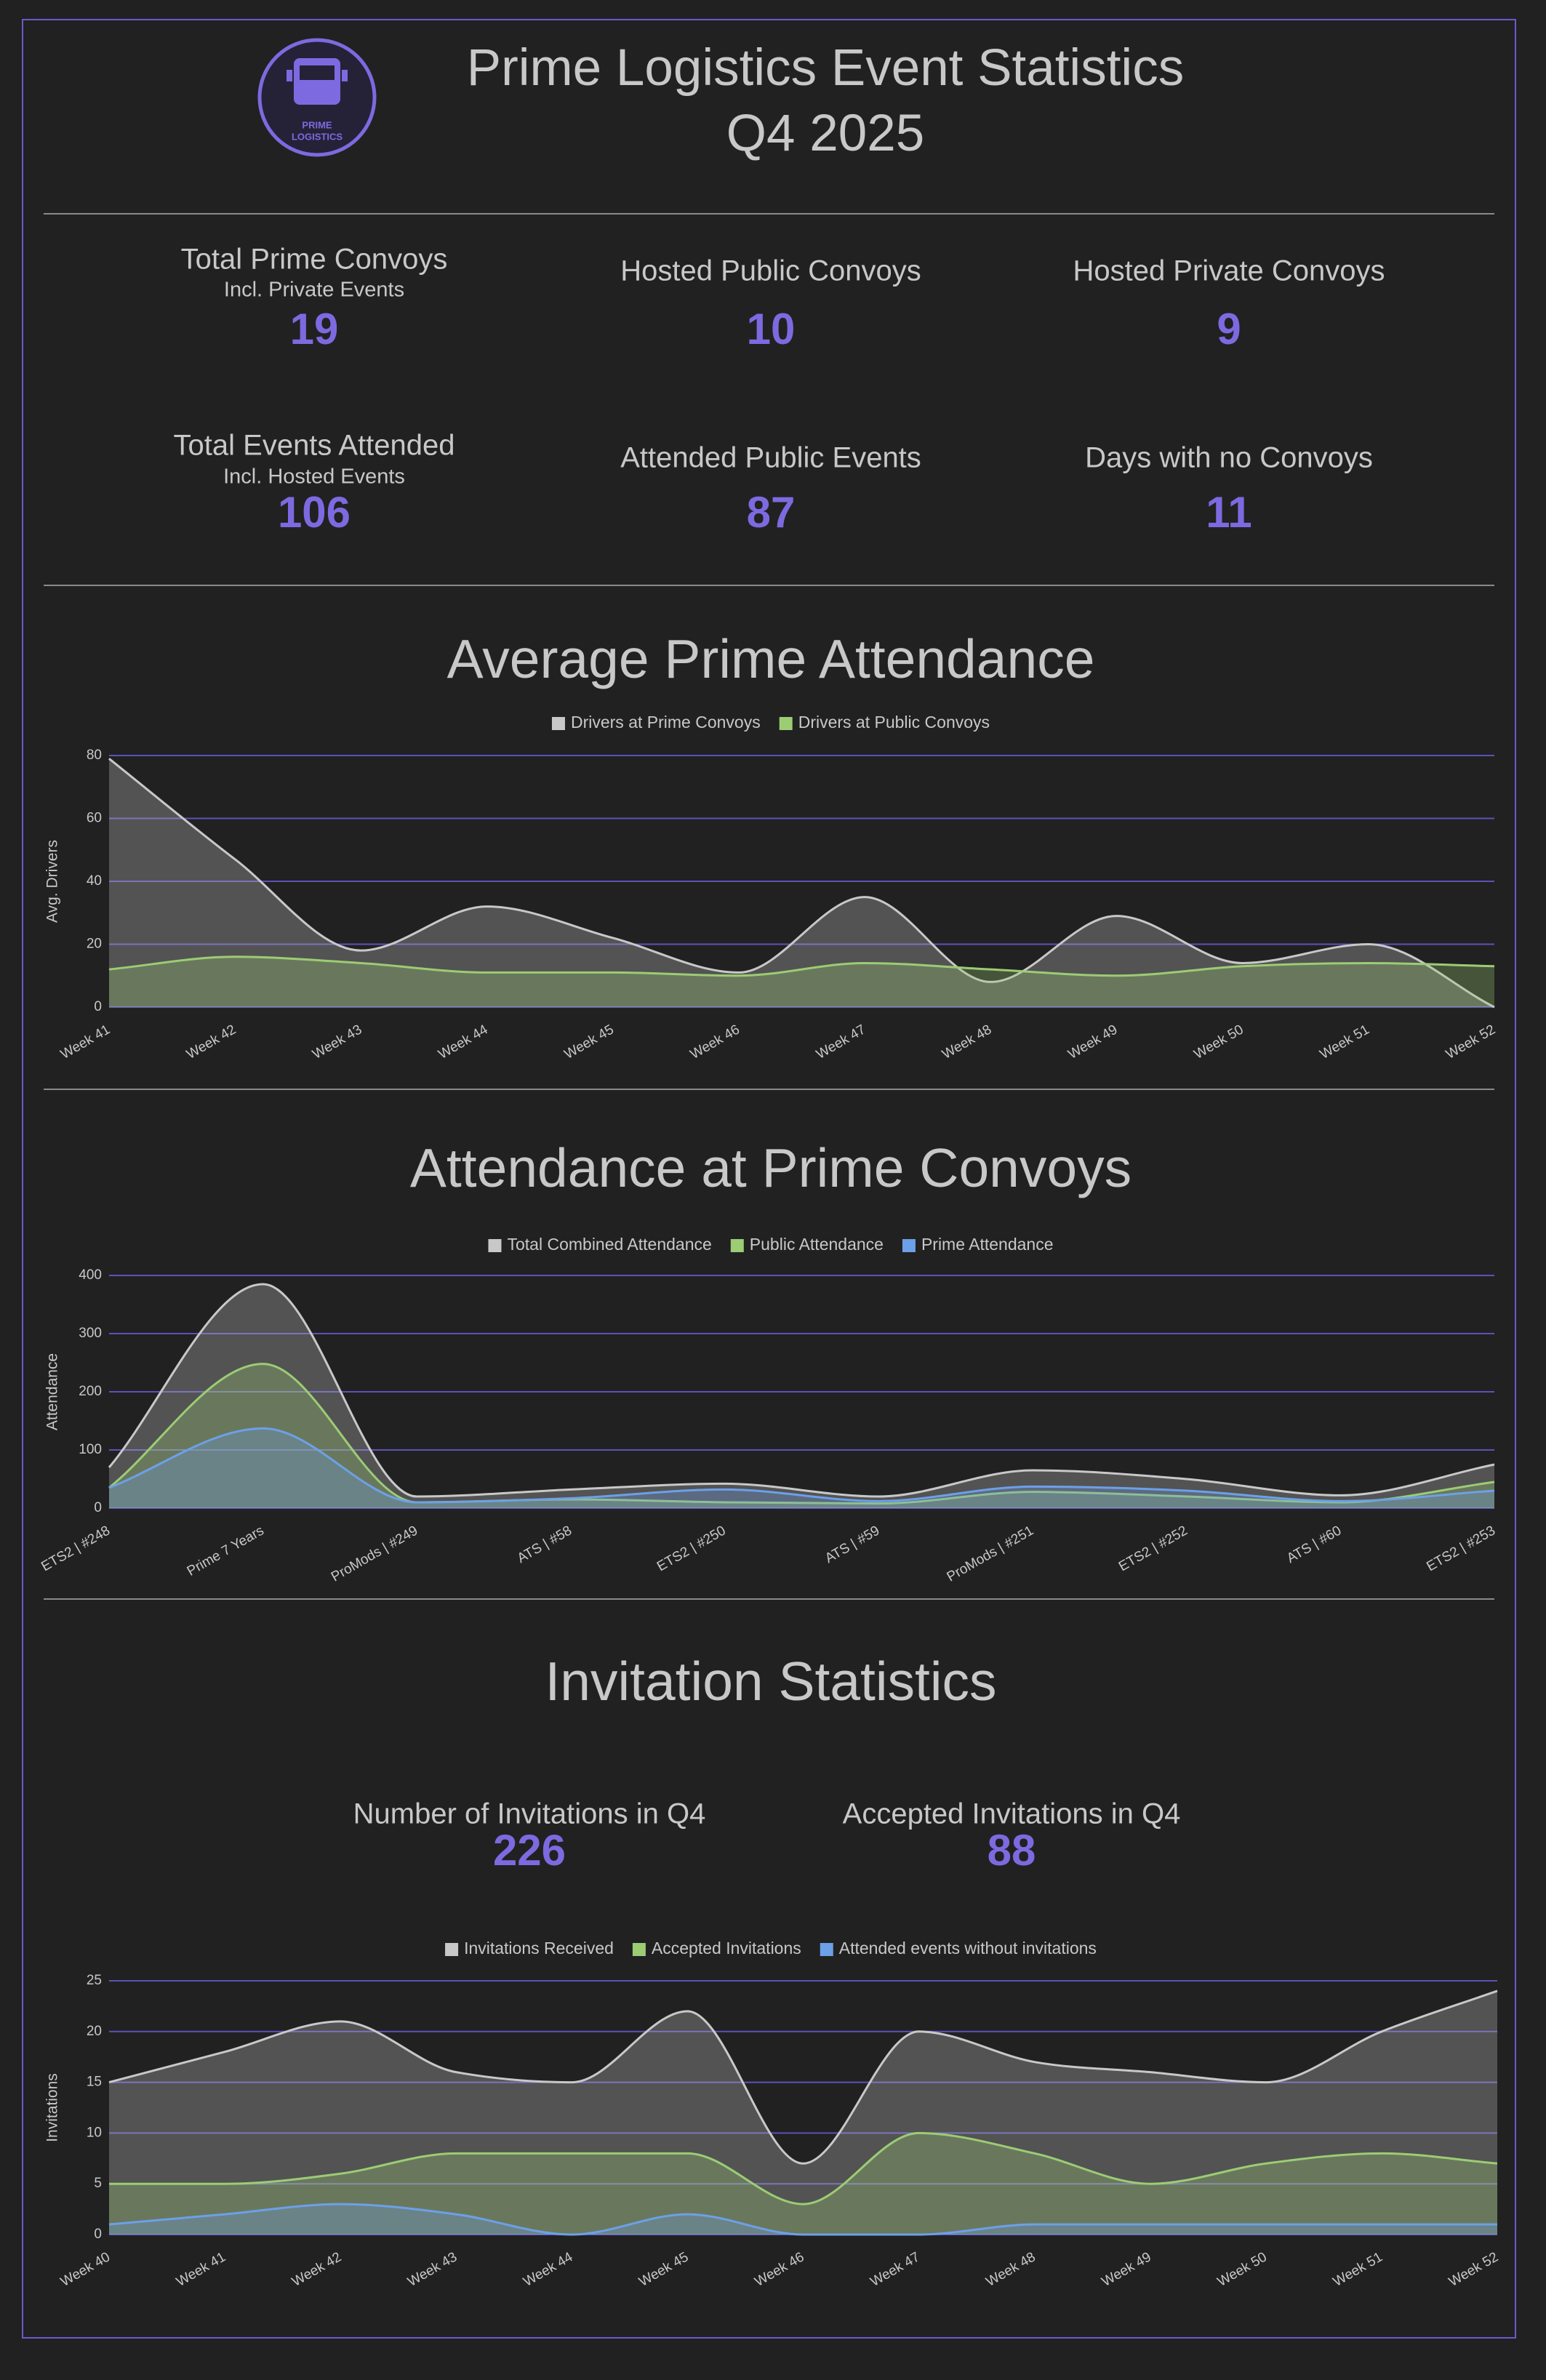  What do you see at coordinates (1012, 1850) in the screenshot?
I see `stat-value: 88` at bounding box center [1012, 1850].